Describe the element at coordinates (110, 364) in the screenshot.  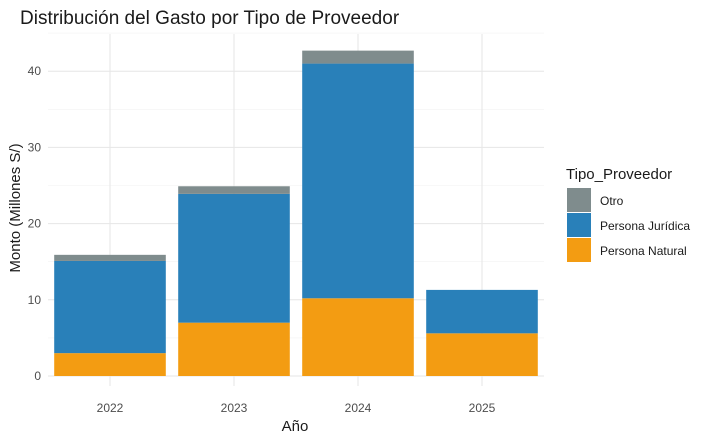
I see `bar-segment-2022-persona-natural` at that location.